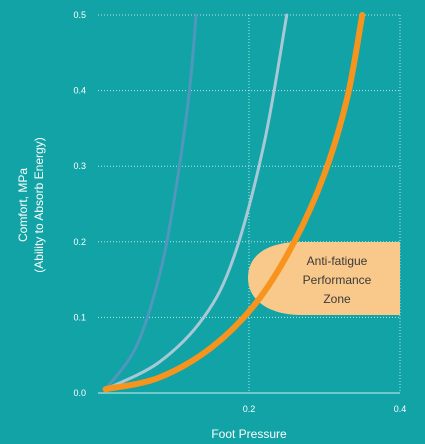 This screenshot has height=444, width=425. I want to click on y-tick-label-4: 0.4, so click(79, 91).